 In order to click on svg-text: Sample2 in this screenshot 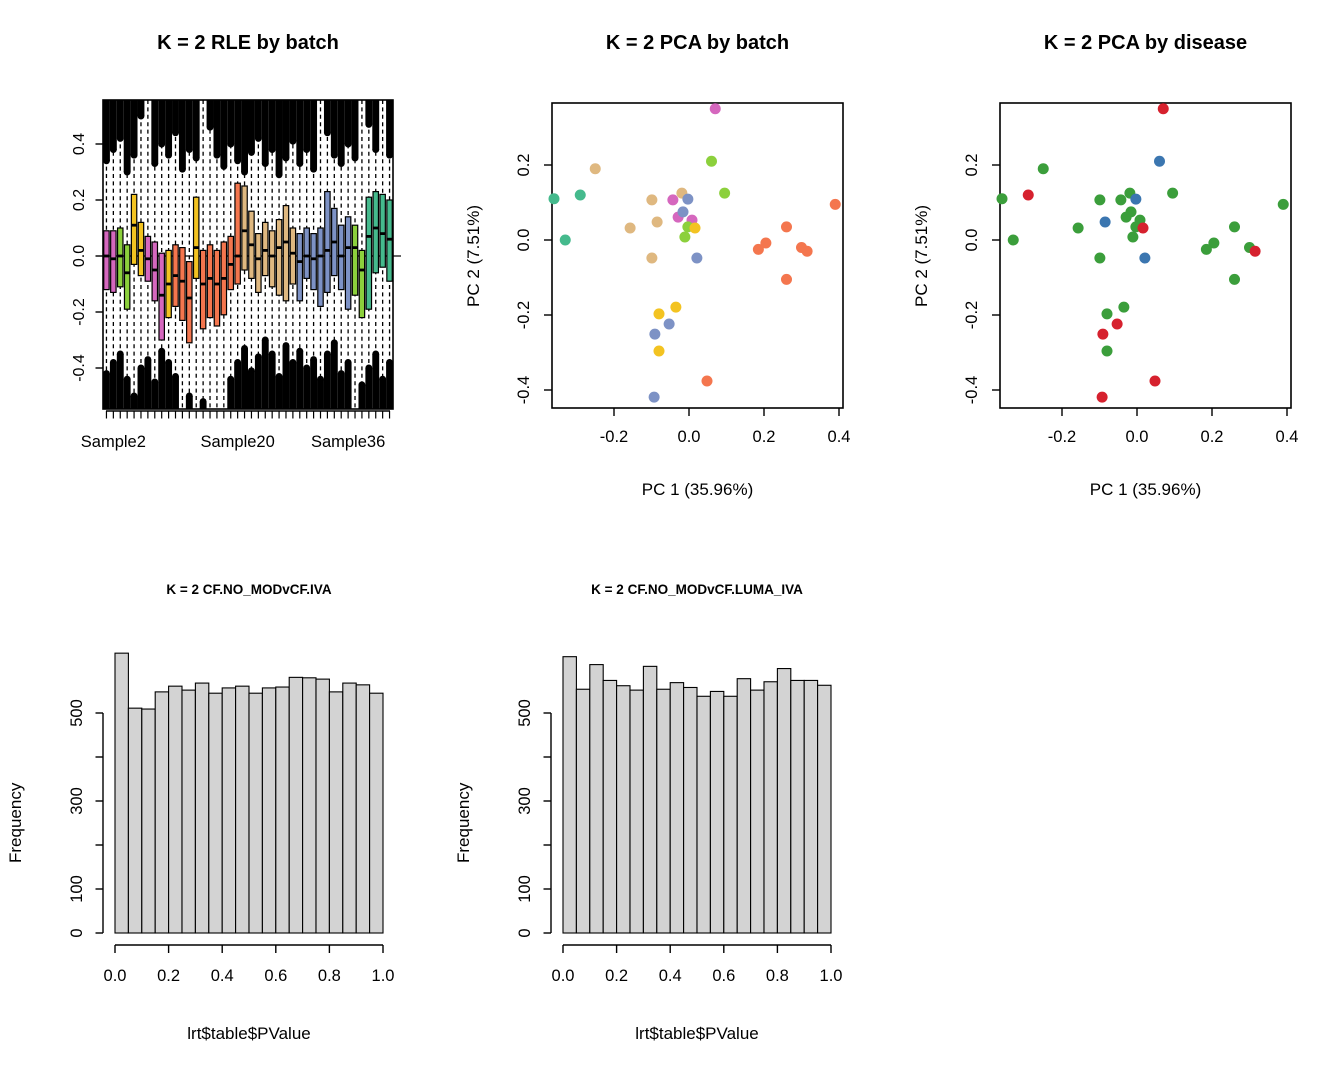, I will do `click(113, 442)`.